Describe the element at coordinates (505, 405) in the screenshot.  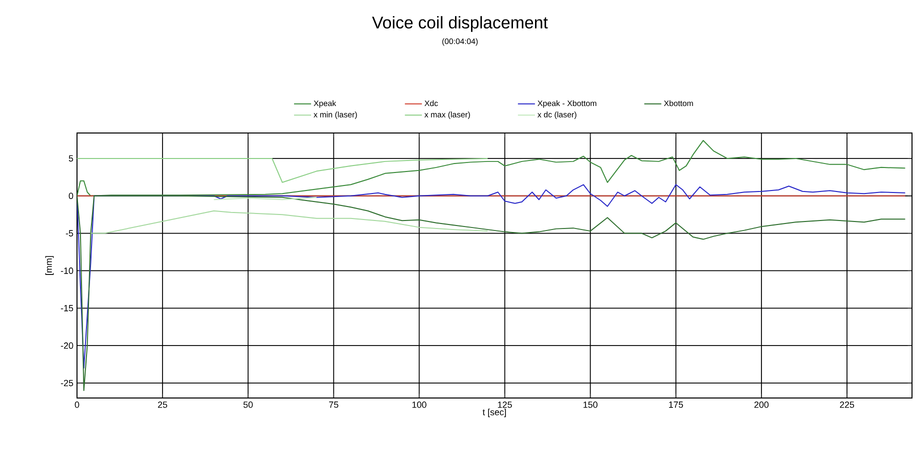
I see `x-tick-label: 125` at that location.